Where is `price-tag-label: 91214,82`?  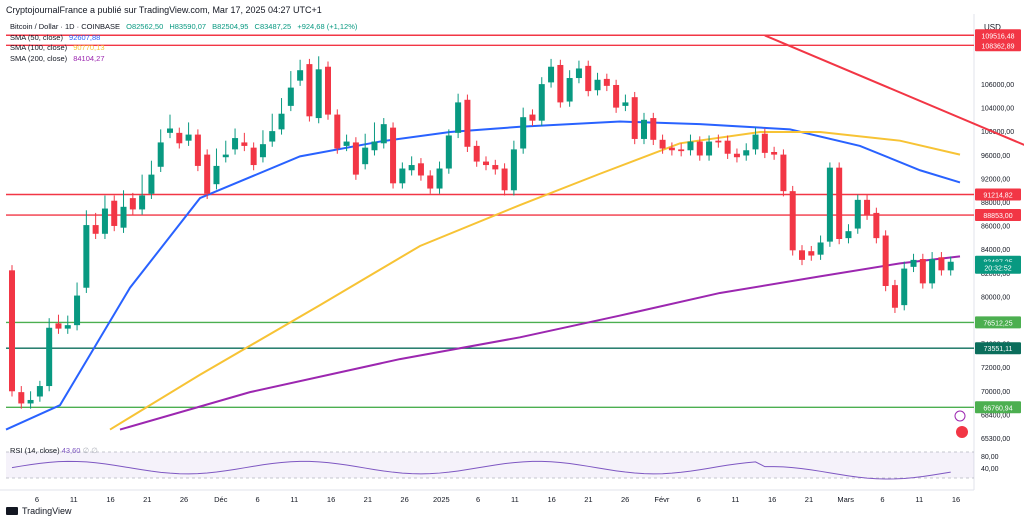
price-tag-label: 91214,82 is located at coordinates (997, 196).